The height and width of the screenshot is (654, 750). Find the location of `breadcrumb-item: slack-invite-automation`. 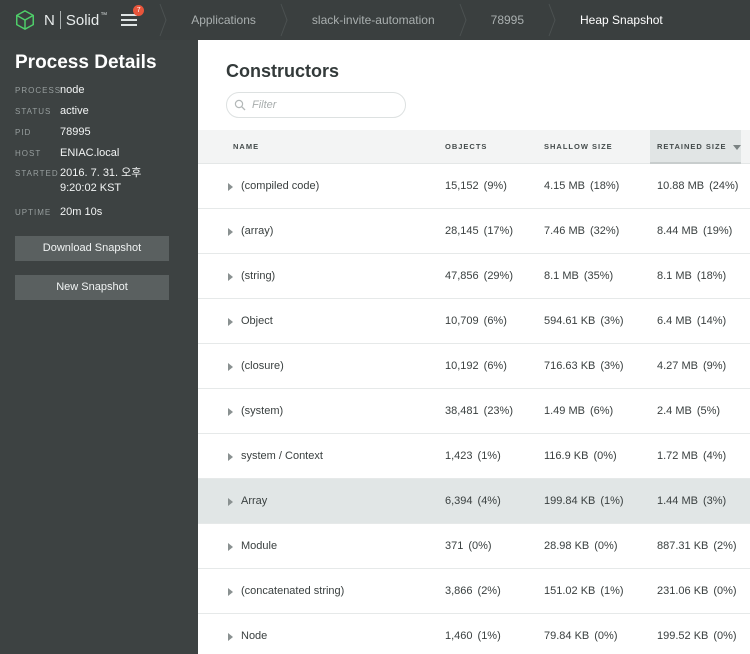

breadcrumb-item: slack-invite-automation is located at coordinates (373, 20).